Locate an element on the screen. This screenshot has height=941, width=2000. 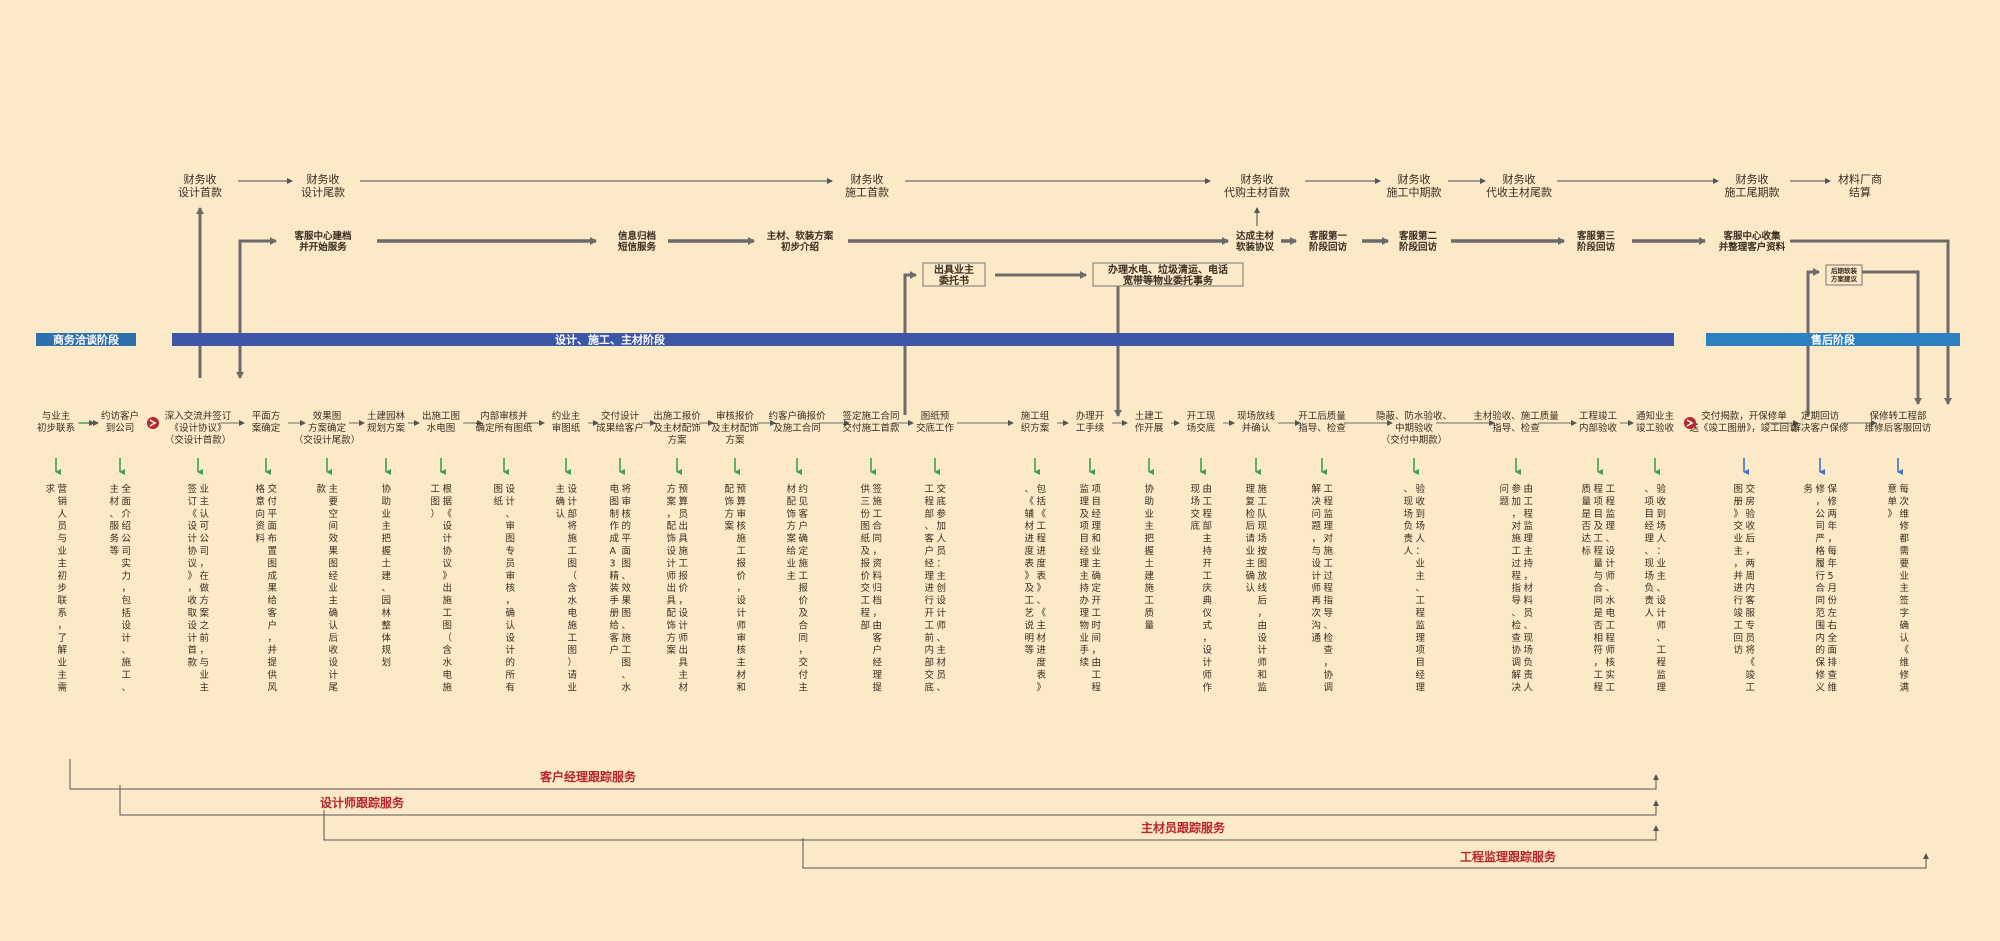
step-description: 全面介绍公司实力，包括设计、施工、主材、服务等 is located at coordinates (121, 588).